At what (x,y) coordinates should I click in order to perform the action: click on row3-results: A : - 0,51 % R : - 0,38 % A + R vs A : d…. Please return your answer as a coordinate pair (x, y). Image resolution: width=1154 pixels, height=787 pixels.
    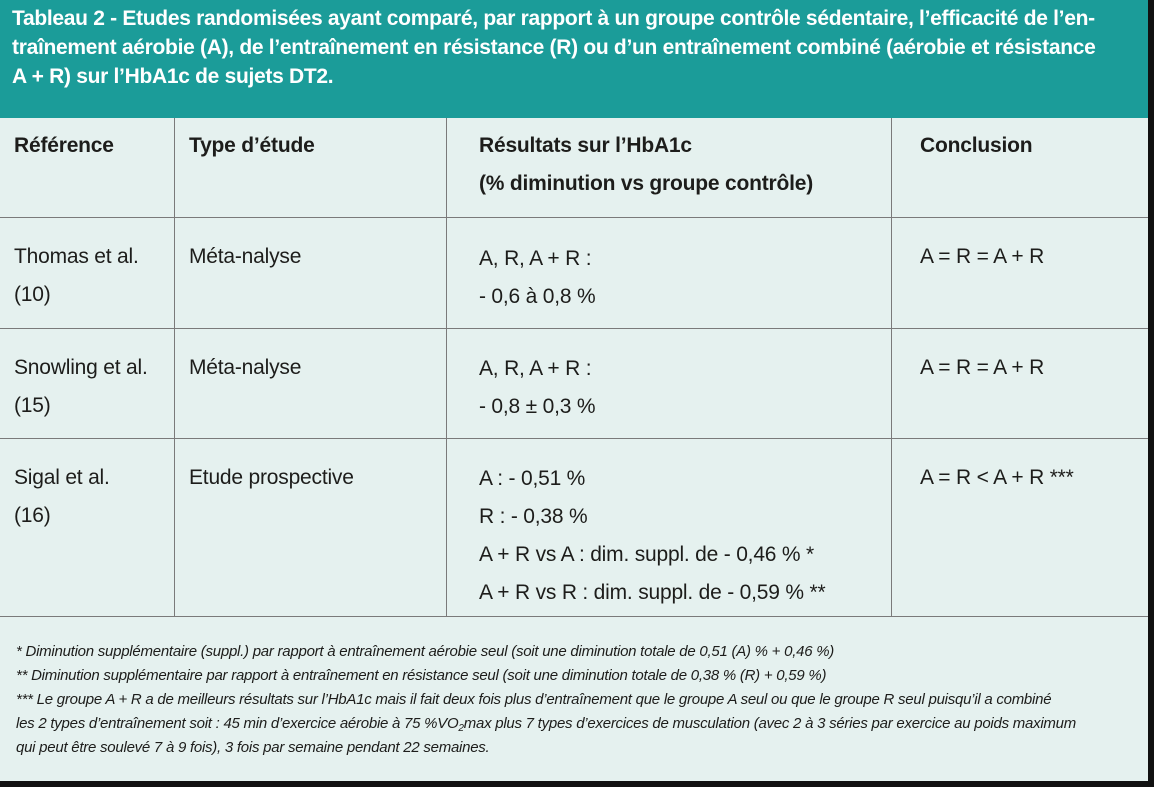
    Looking at the image, I should click on (652, 535).